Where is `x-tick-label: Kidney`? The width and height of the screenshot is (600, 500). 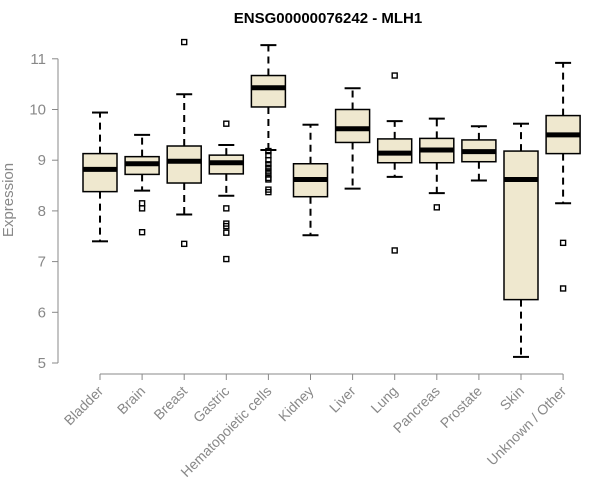 x-tick-label: Kidney is located at coordinates (296, 404).